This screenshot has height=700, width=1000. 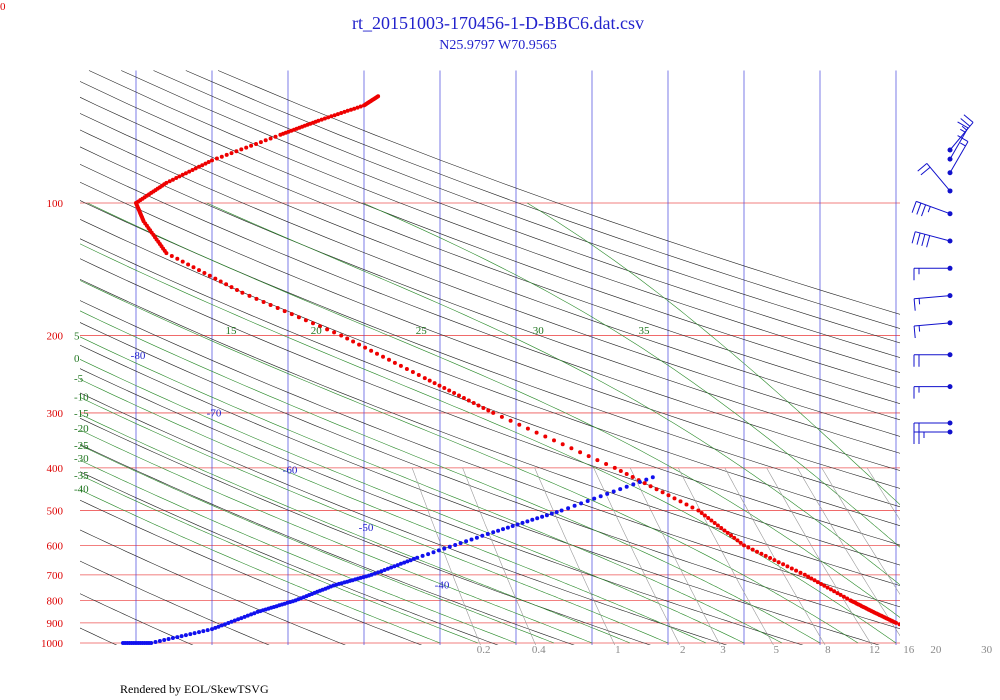 What do you see at coordinates (55, 204) in the screenshot?
I see `pressure-label: 100` at bounding box center [55, 204].